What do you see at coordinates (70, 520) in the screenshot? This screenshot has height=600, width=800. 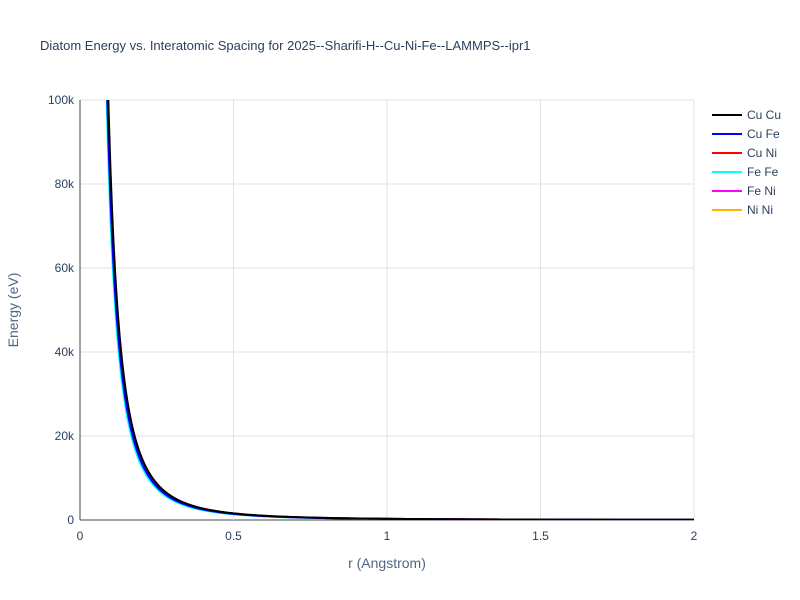 I see `y-tick-label: 0` at bounding box center [70, 520].